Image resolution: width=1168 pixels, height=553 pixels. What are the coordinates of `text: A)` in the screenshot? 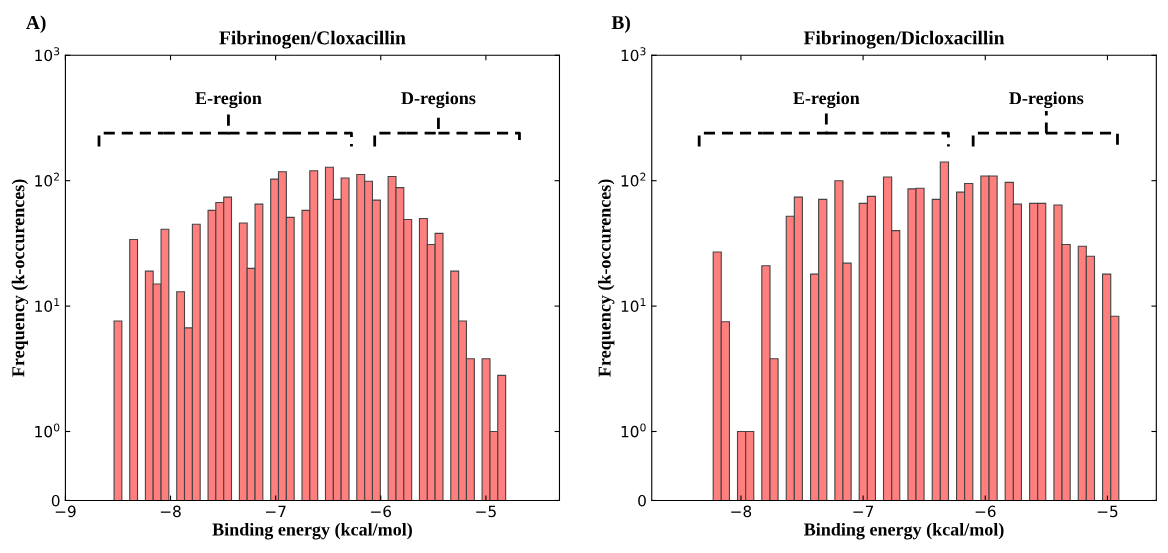 It's located at (36, 24).